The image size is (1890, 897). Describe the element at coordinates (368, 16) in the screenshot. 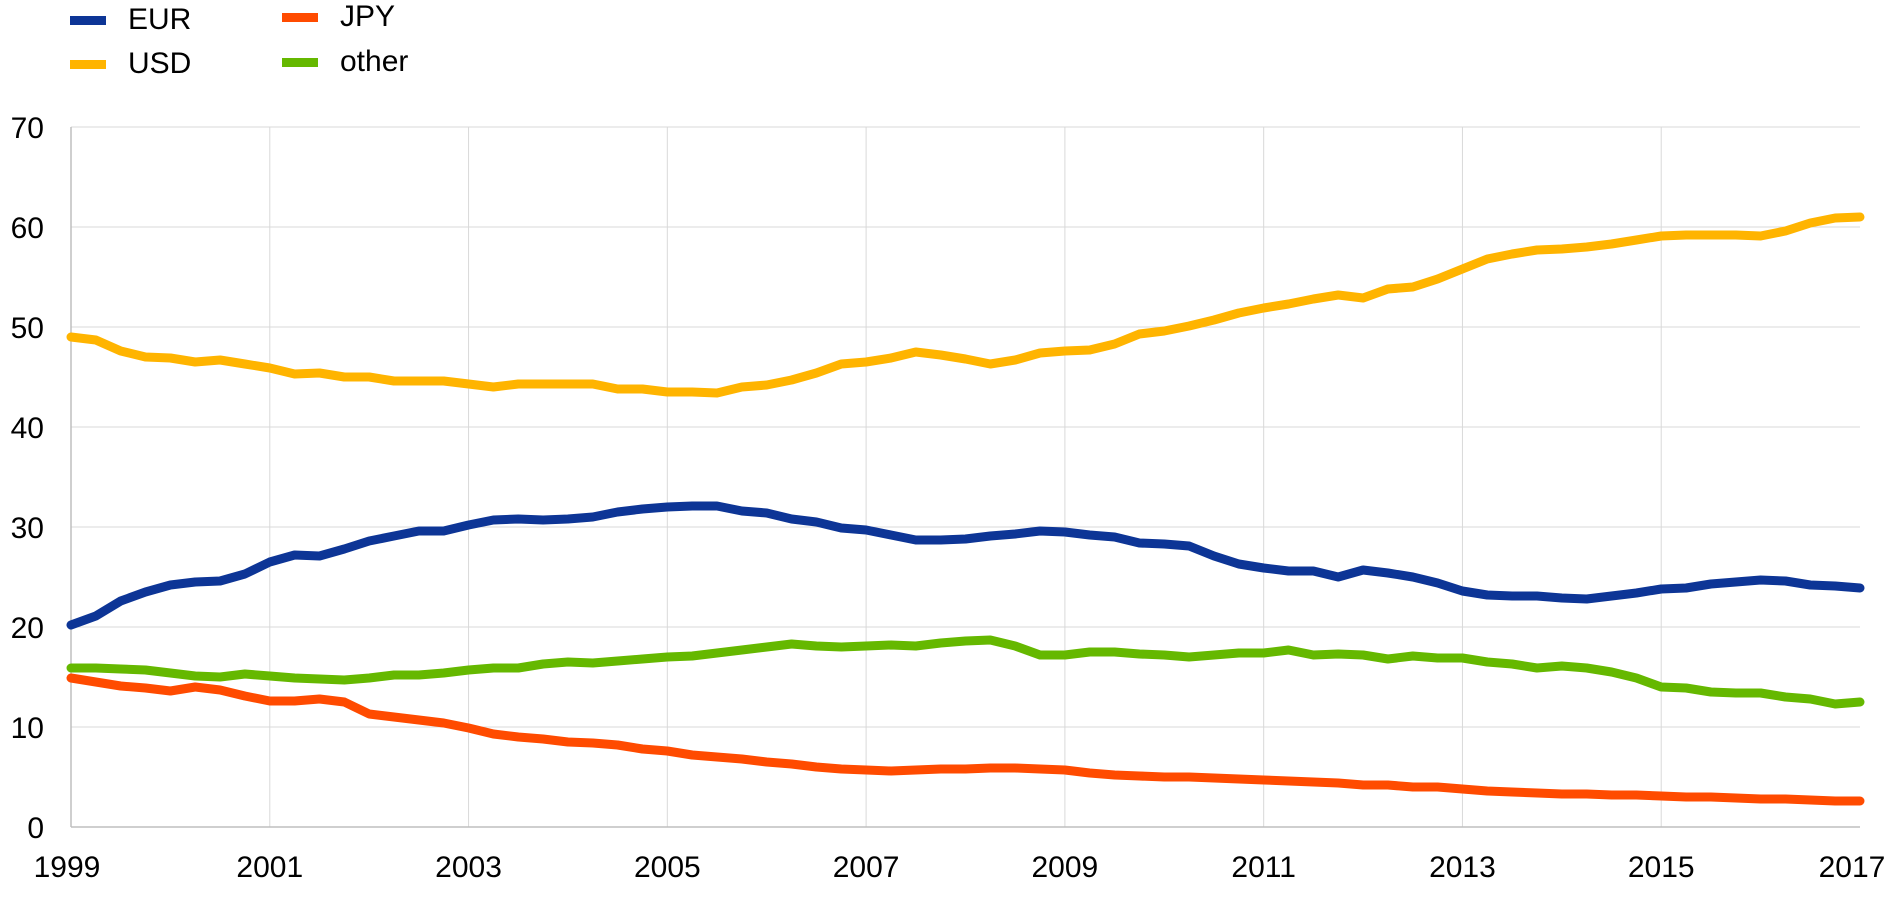

I see `legend-label-jpy: JPY` at that location.